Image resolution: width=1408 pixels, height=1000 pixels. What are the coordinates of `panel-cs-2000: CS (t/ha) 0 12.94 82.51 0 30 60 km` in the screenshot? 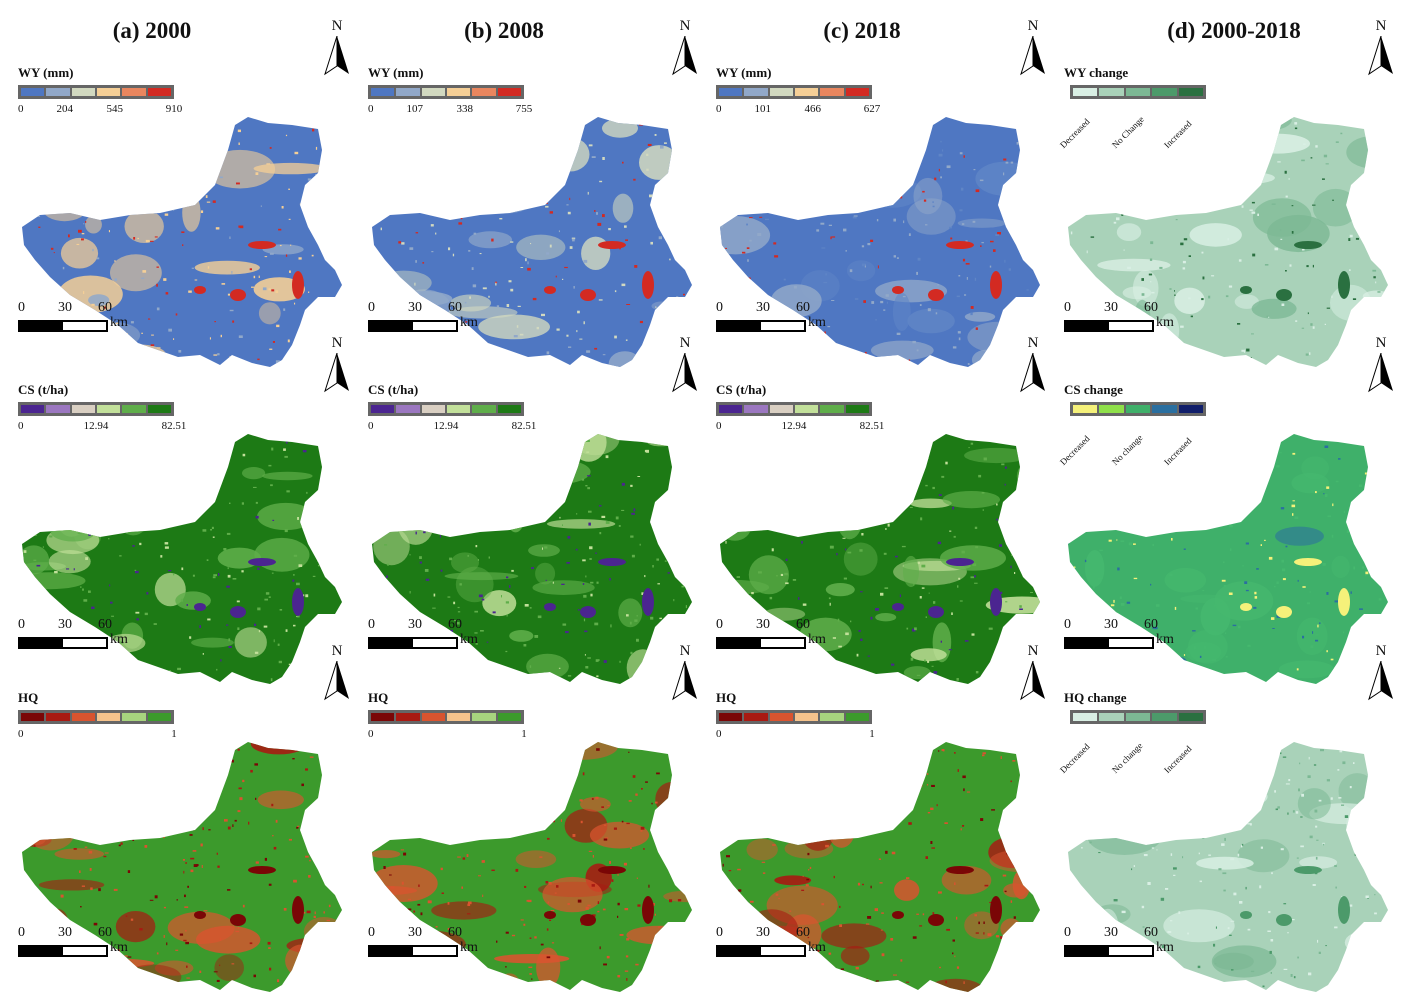 It's located at (174, 528).